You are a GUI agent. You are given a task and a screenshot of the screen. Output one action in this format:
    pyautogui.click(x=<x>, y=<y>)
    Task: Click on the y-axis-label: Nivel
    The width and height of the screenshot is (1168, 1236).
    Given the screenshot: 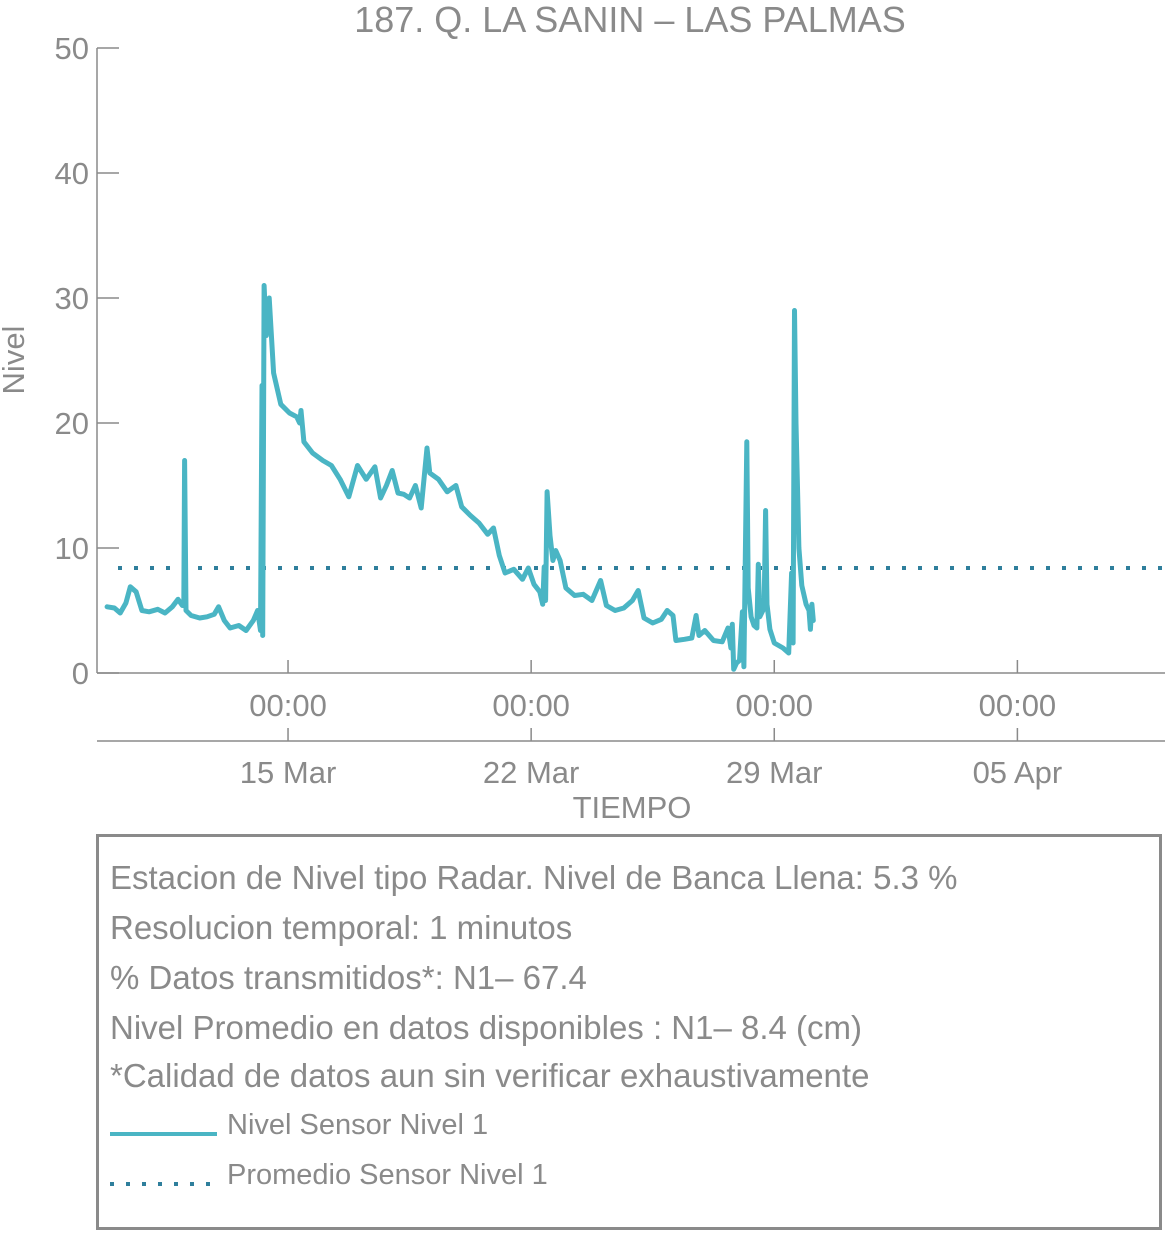 What is the action you would take?
    pyautogui.click(x=15, y=360)
    